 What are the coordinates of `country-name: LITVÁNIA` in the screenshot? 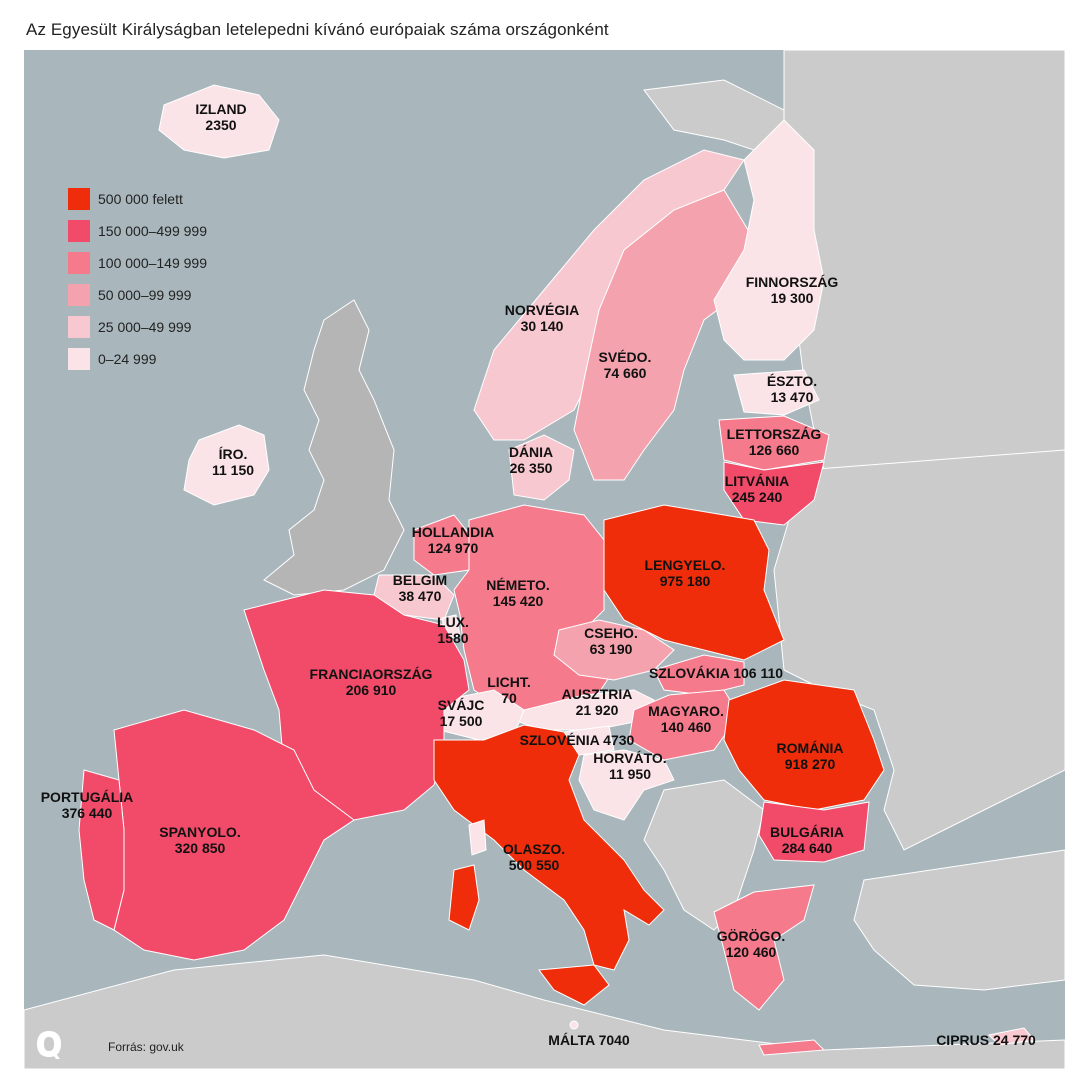 It's located at (757, 481).